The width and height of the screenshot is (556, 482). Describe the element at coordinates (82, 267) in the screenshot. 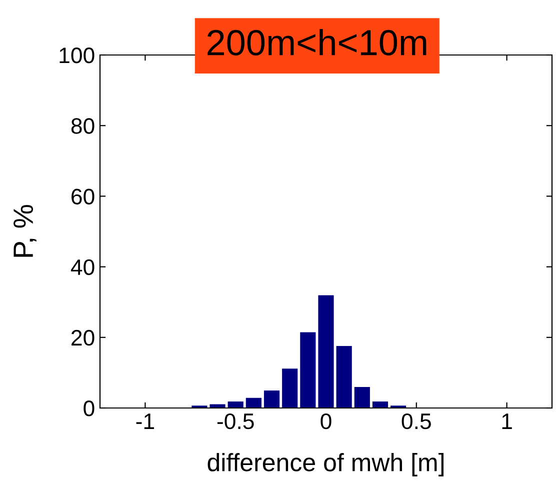

I see `y-tick-label: 40` at that location.